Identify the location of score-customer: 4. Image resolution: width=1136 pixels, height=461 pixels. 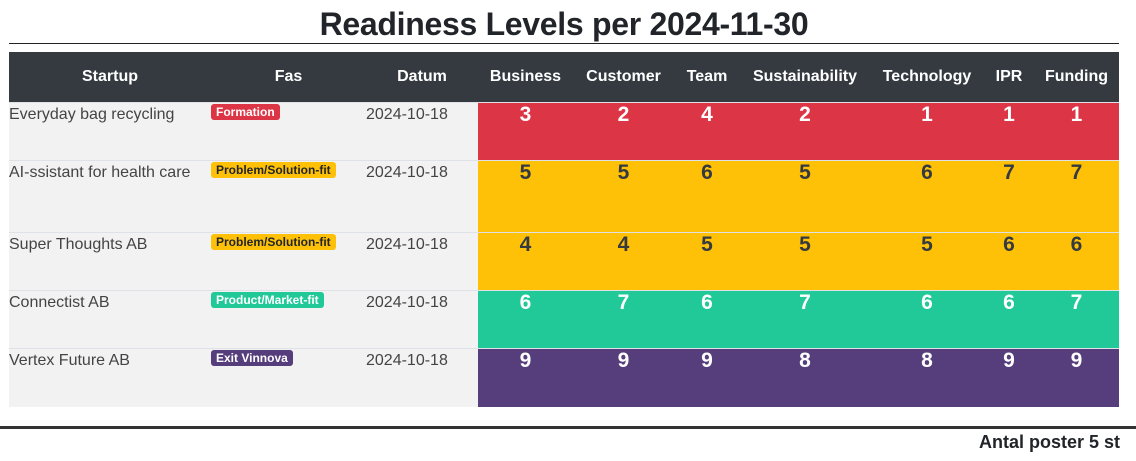
(623, 261).